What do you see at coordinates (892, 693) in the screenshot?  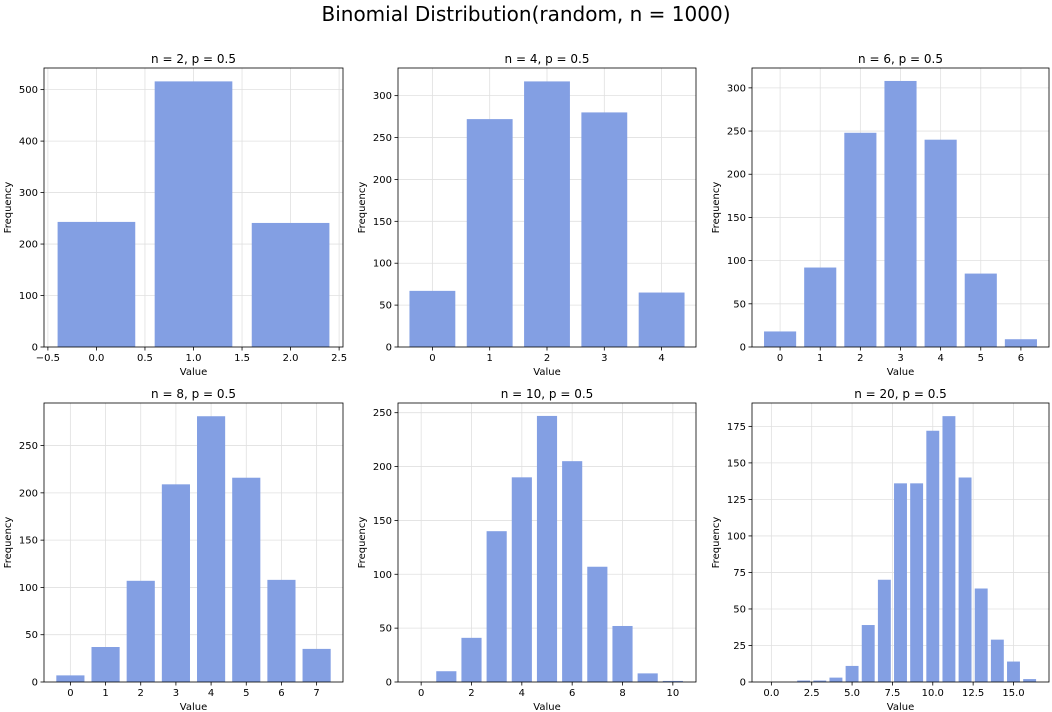 I see `x-tick-label: 7.5` at bounding box center [892, 693].